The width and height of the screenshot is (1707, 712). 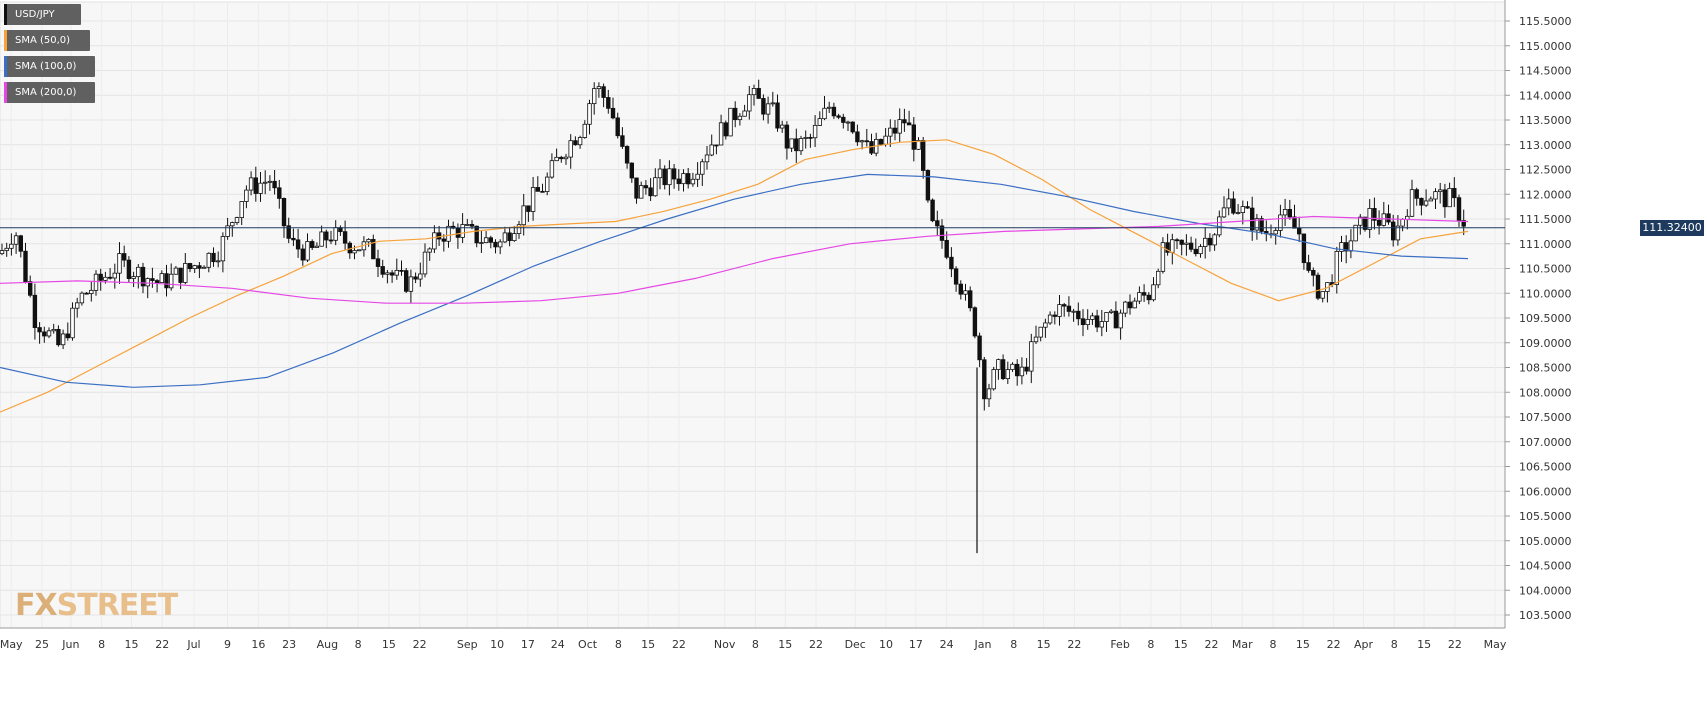 What do you see at coordinates (1545, 21) in the screenshot?
I see `y-tick-label: 115.5000` at bounding box center [1545, 21].